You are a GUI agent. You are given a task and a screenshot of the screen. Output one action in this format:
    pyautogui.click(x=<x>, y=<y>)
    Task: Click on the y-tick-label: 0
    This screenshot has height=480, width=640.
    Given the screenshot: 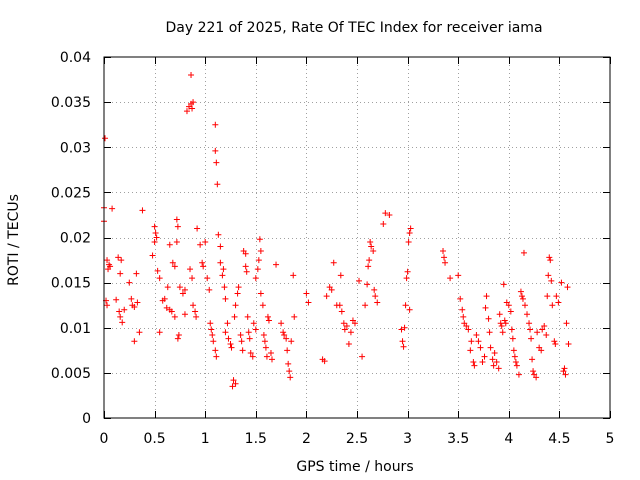 What is the action you would take?
    pyautogui.click(x=86, y=419)
    